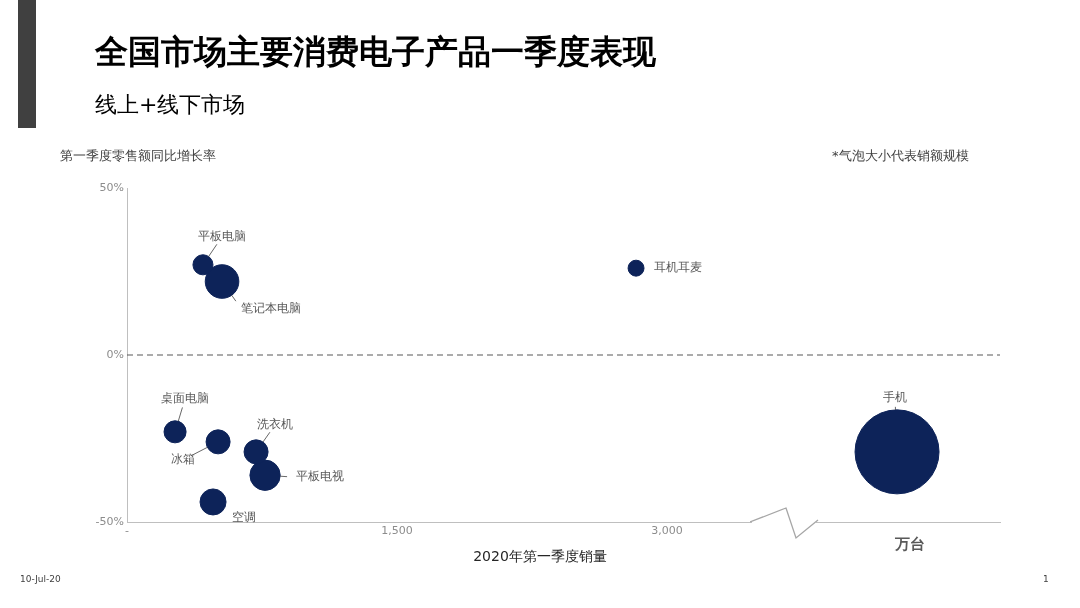 The width and height of the screenshot is (1080, 608). I want to click on text: *气泡大小代表销额规模, so click(900, 156).